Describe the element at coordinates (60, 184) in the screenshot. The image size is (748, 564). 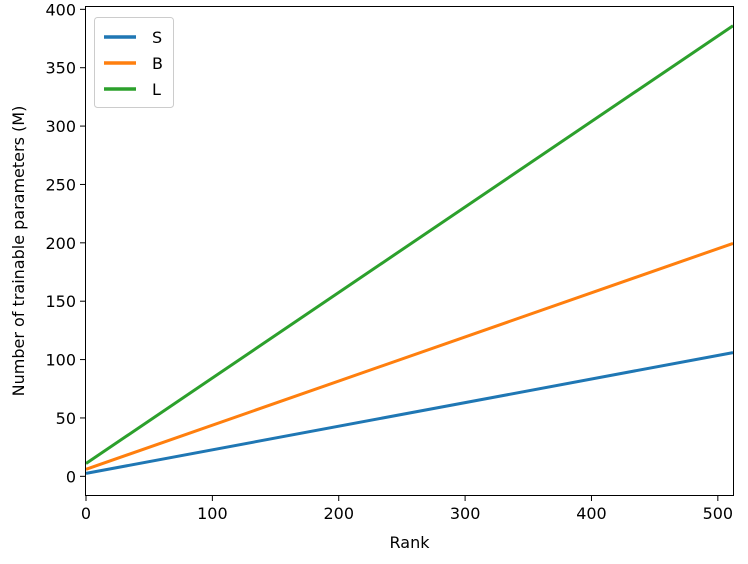
I see `y-tick-label: 250` at that location.